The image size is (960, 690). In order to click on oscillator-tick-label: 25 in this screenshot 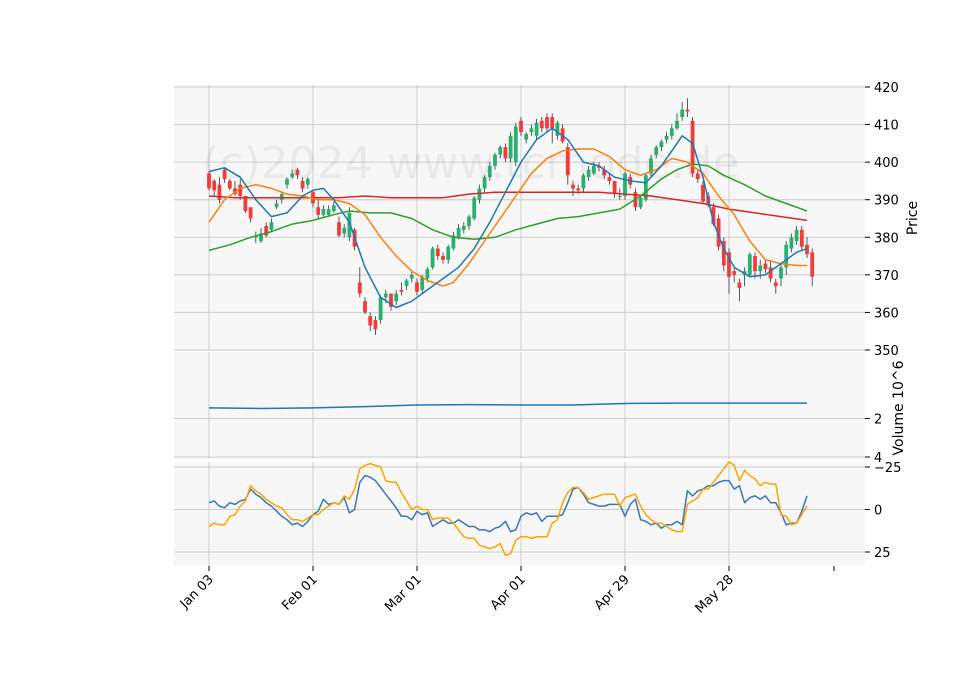, I will do `click(882, 553)`.